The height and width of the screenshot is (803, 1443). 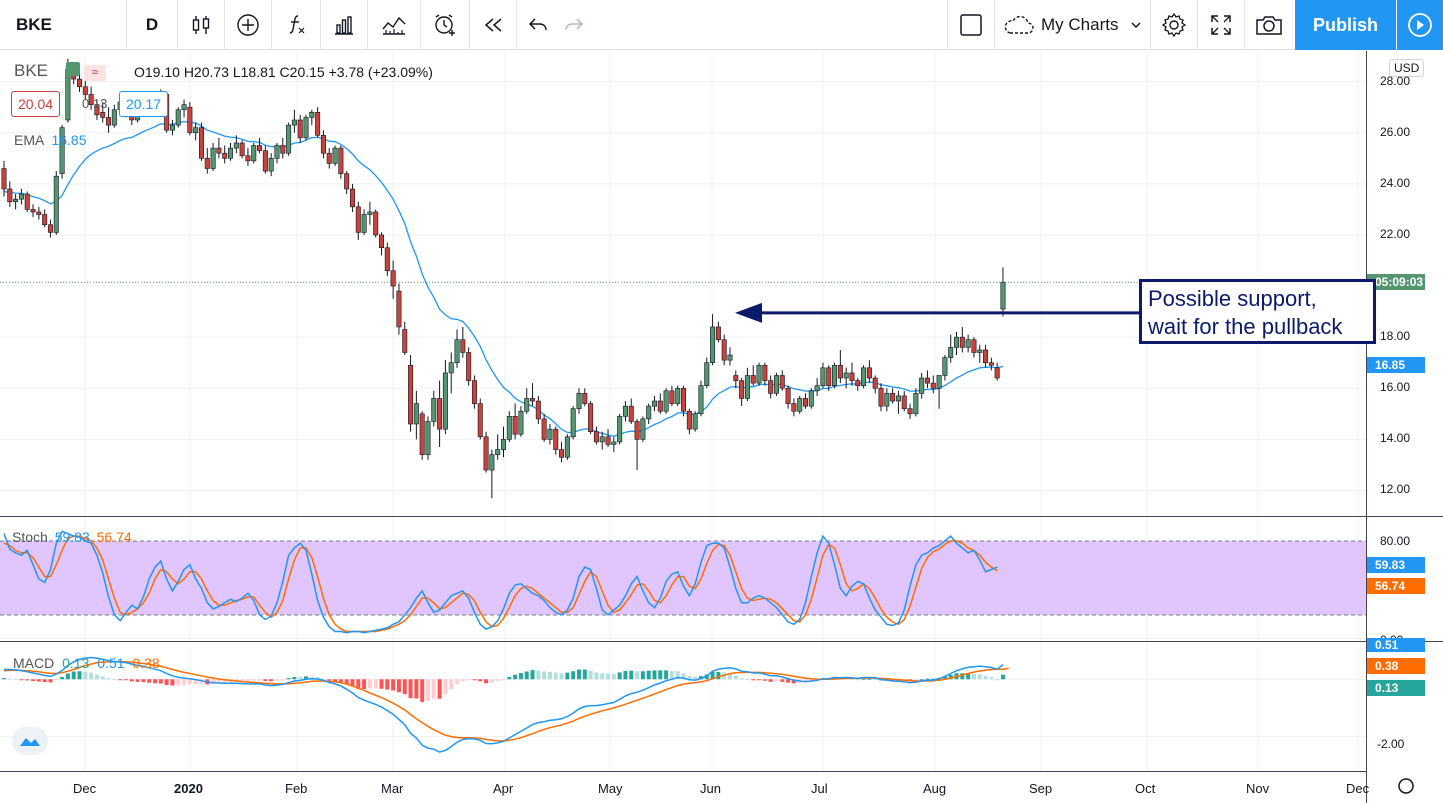 I want to click on undo-icon, so click(x=537, y=24).